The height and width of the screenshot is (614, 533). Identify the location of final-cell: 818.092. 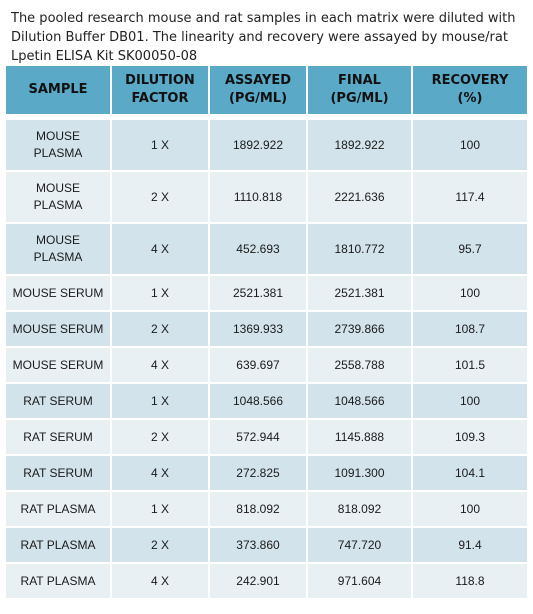
(360, 510).